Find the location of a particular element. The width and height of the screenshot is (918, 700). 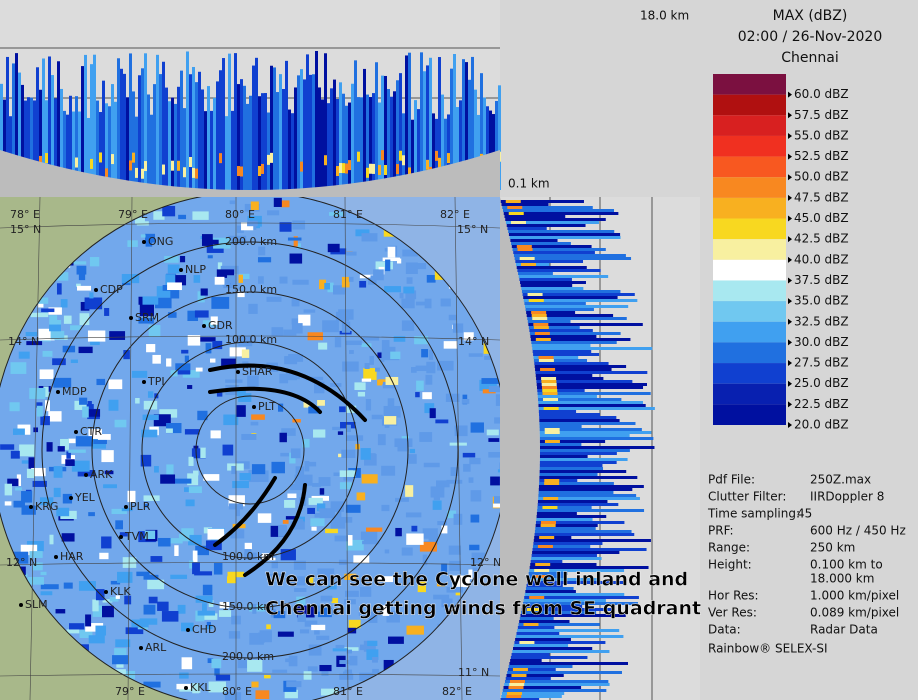

info-label: Time sampling: is located at coordinates (753, 514).